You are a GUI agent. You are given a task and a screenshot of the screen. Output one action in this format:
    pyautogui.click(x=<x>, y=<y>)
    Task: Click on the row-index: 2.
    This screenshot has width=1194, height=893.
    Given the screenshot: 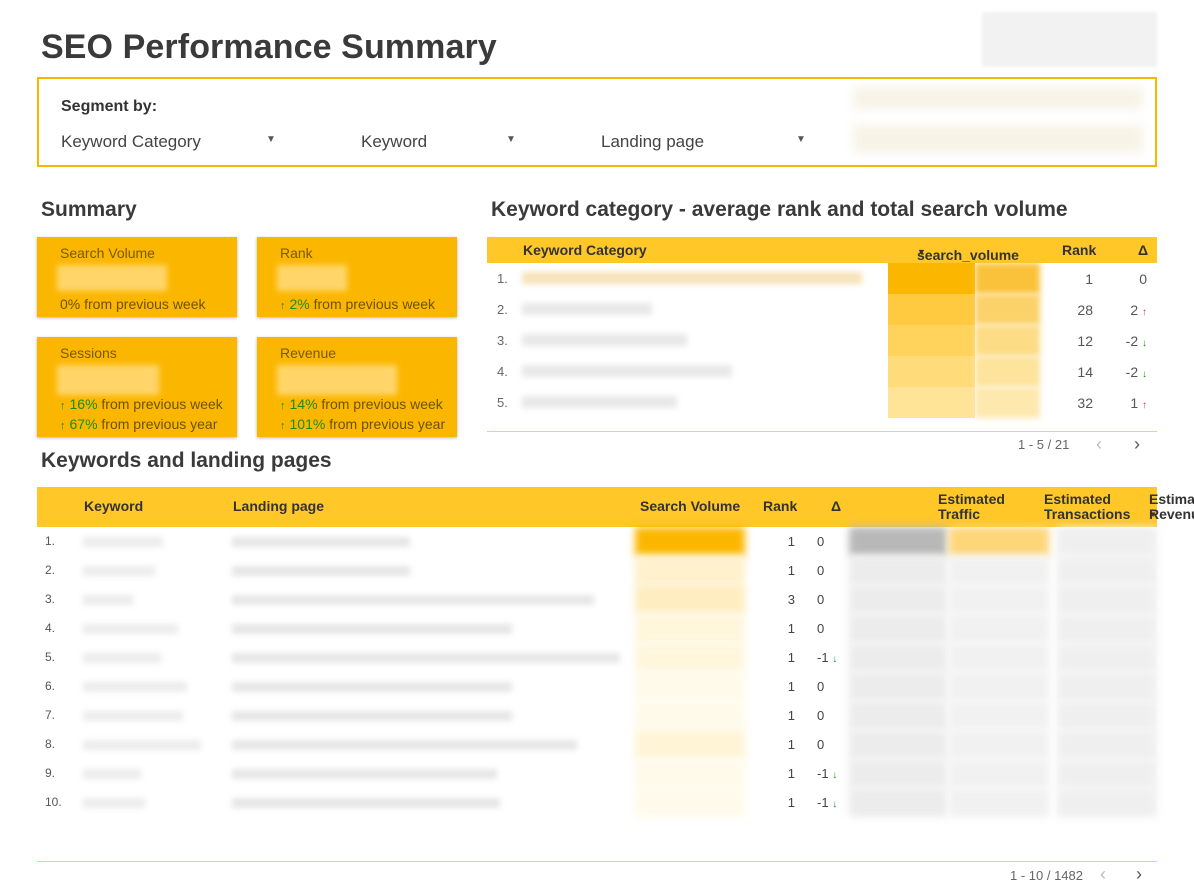 What is the action you would take?
    pyautogui.click(x=50, y=570)
    